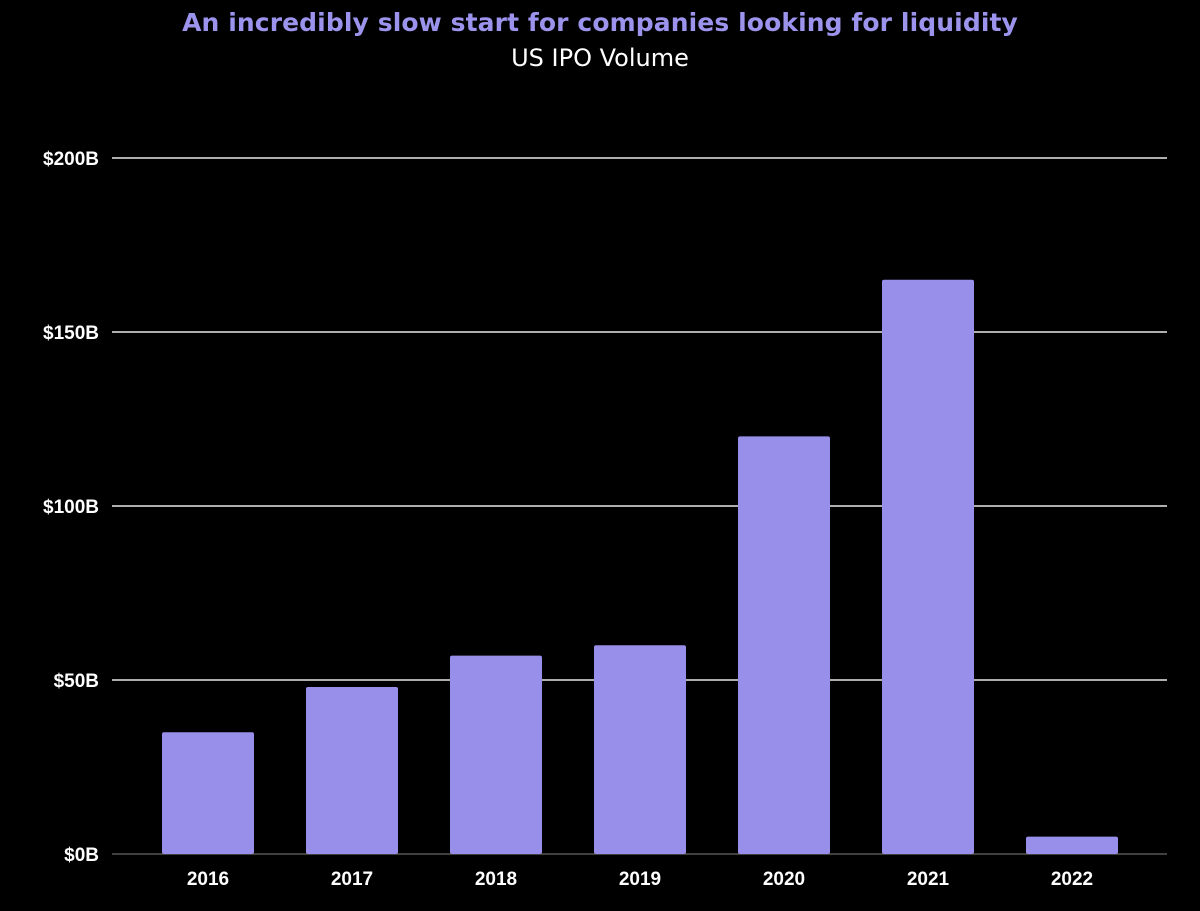 This screenshot has width=1200, height=911. What do you see at coordinates (71, 333) in the screenshot?
I see `y-tick-label: $150B` at bounding box center [71, 333].